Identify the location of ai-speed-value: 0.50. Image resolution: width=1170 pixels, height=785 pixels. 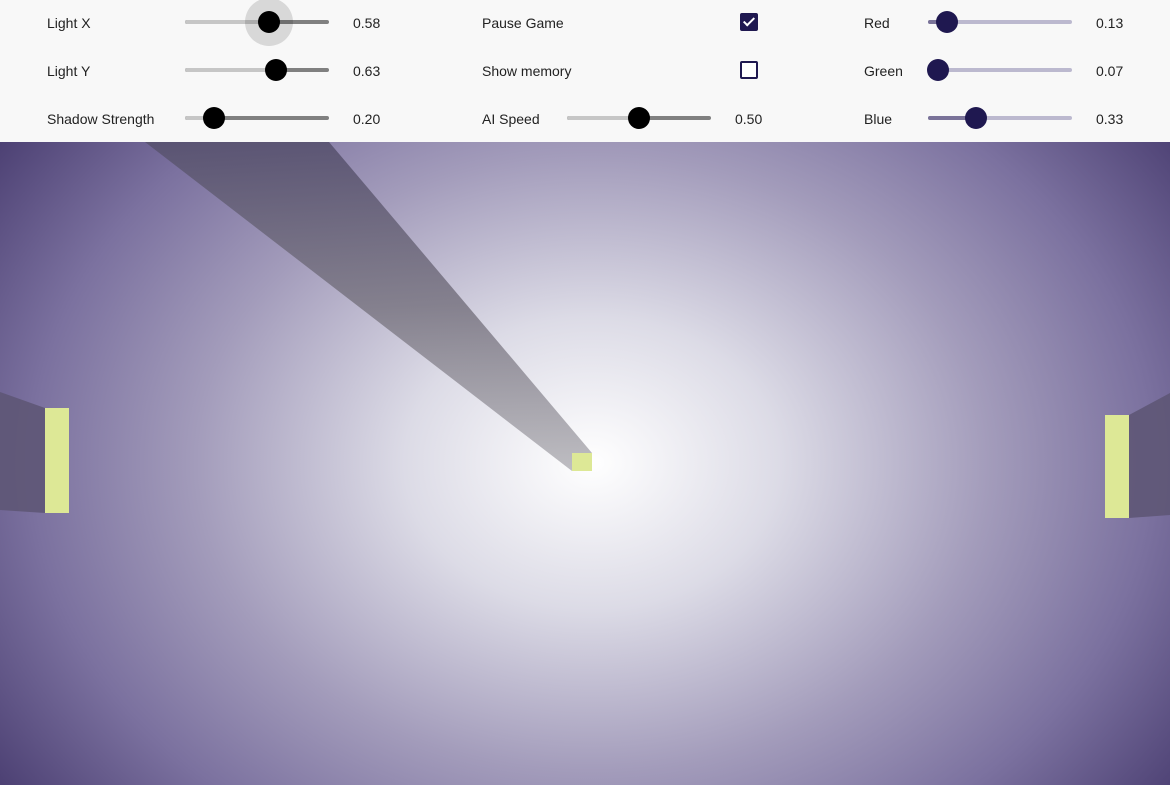
(749, 119).